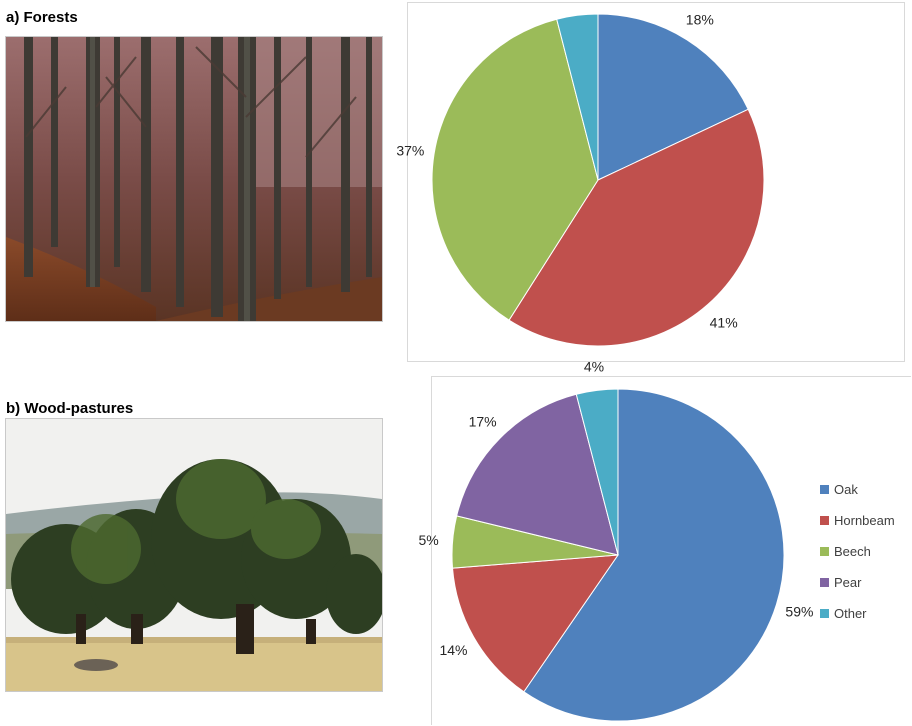 The image size is (912, 726). Describe the element at coordinates (70, 408) in the screenshot. I see `panel-b-label: b) Wood-pastures` at that location.